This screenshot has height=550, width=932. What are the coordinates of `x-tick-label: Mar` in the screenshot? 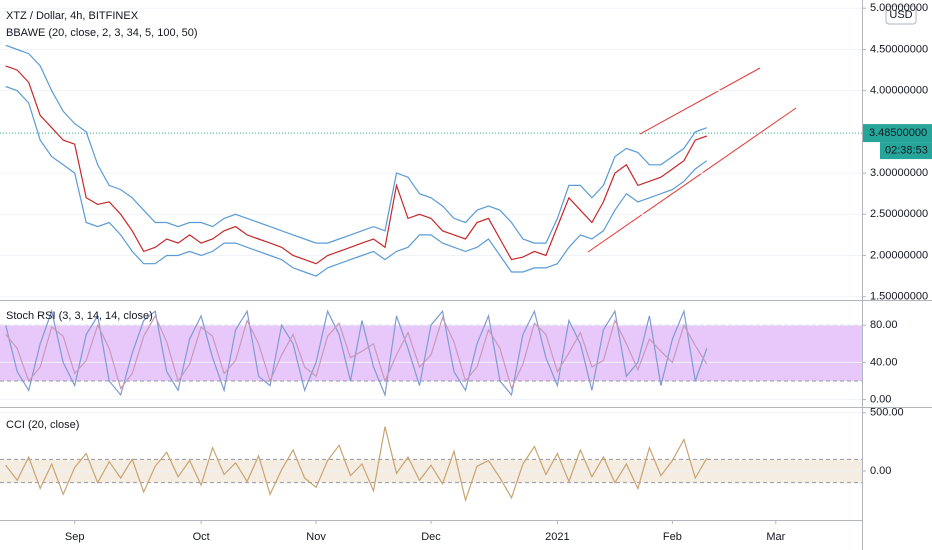 It's located at (775, 537).